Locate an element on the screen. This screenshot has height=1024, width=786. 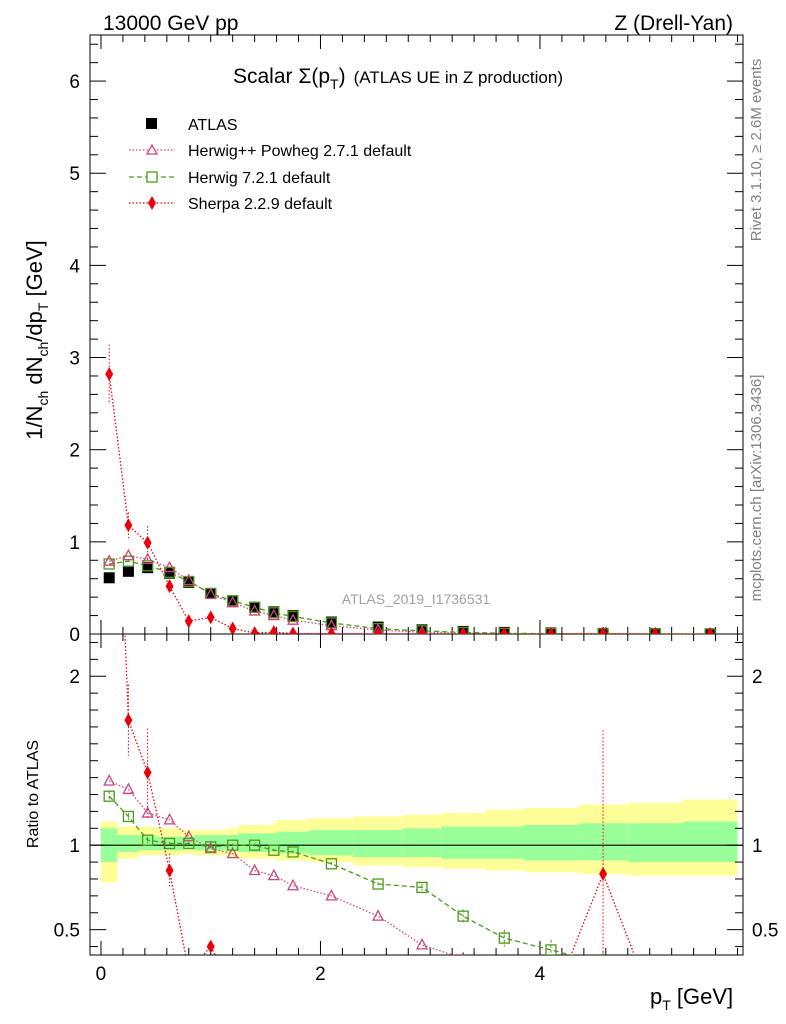
legend-marker-sherpa is located at coordinates (152, 203).